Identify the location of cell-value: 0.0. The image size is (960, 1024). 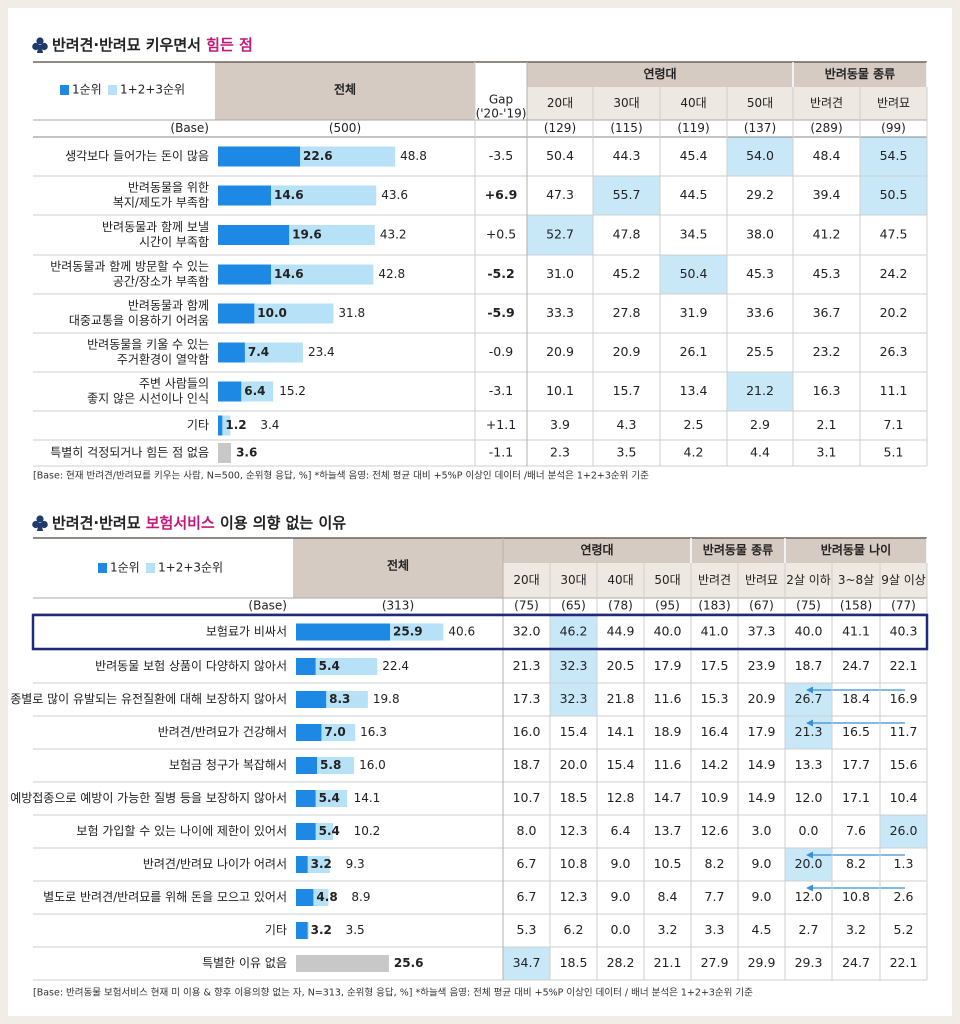
(809, 830).